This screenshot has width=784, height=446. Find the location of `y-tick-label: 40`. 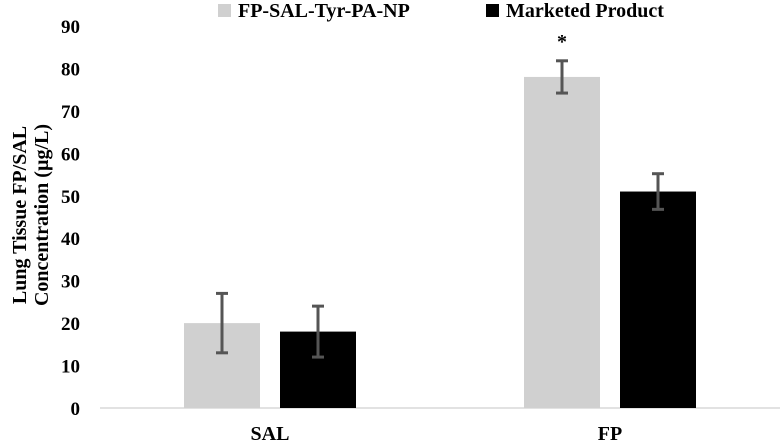

y-tick-label: 40 is located at coordinates (70, 239).